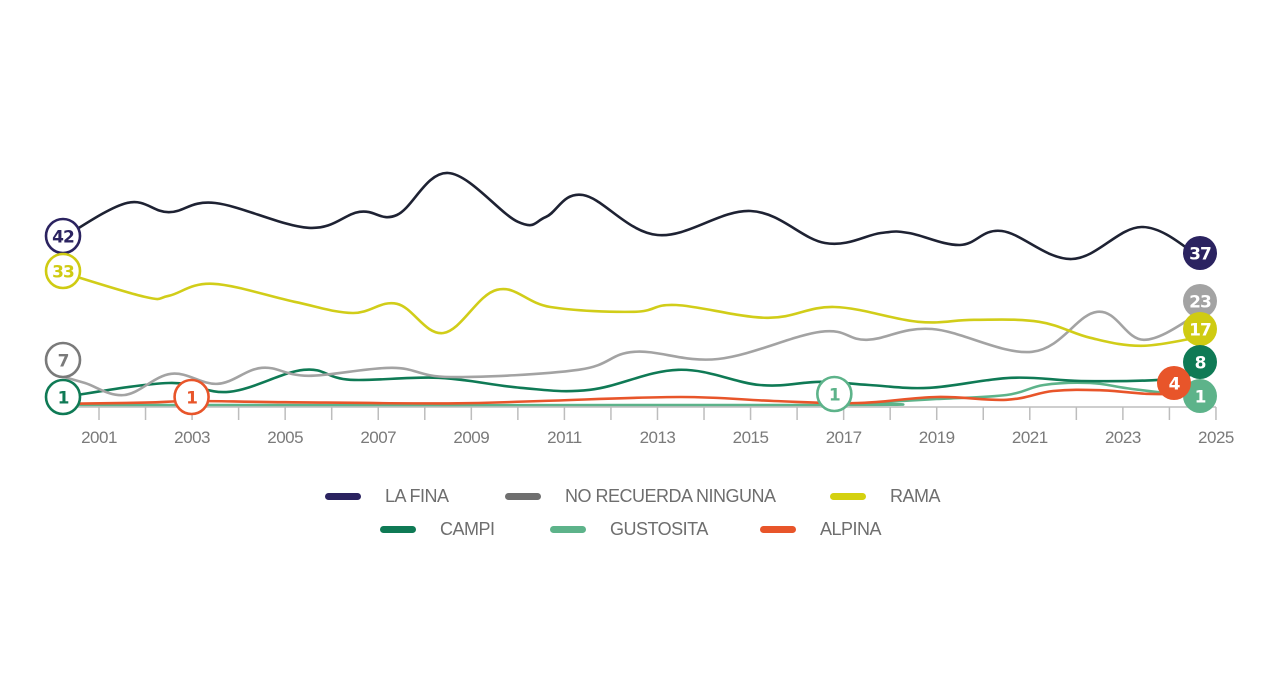  I want to click on end-badge-no-recuerda-ninguna-circle, so click(1200, 301).